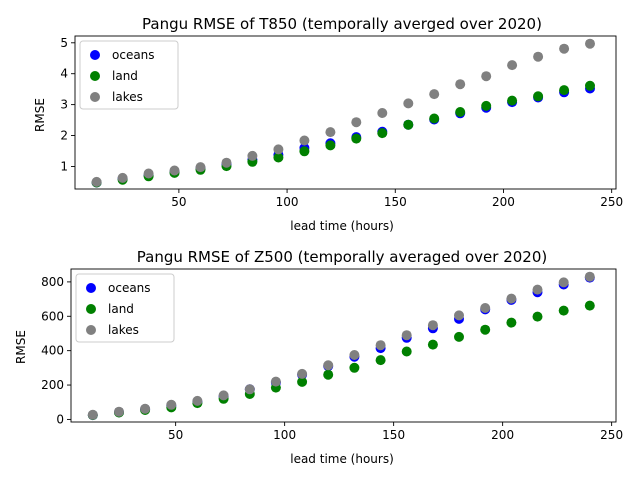  I want to click on z500-xlabel: lead time (hours), so click(342, 459).